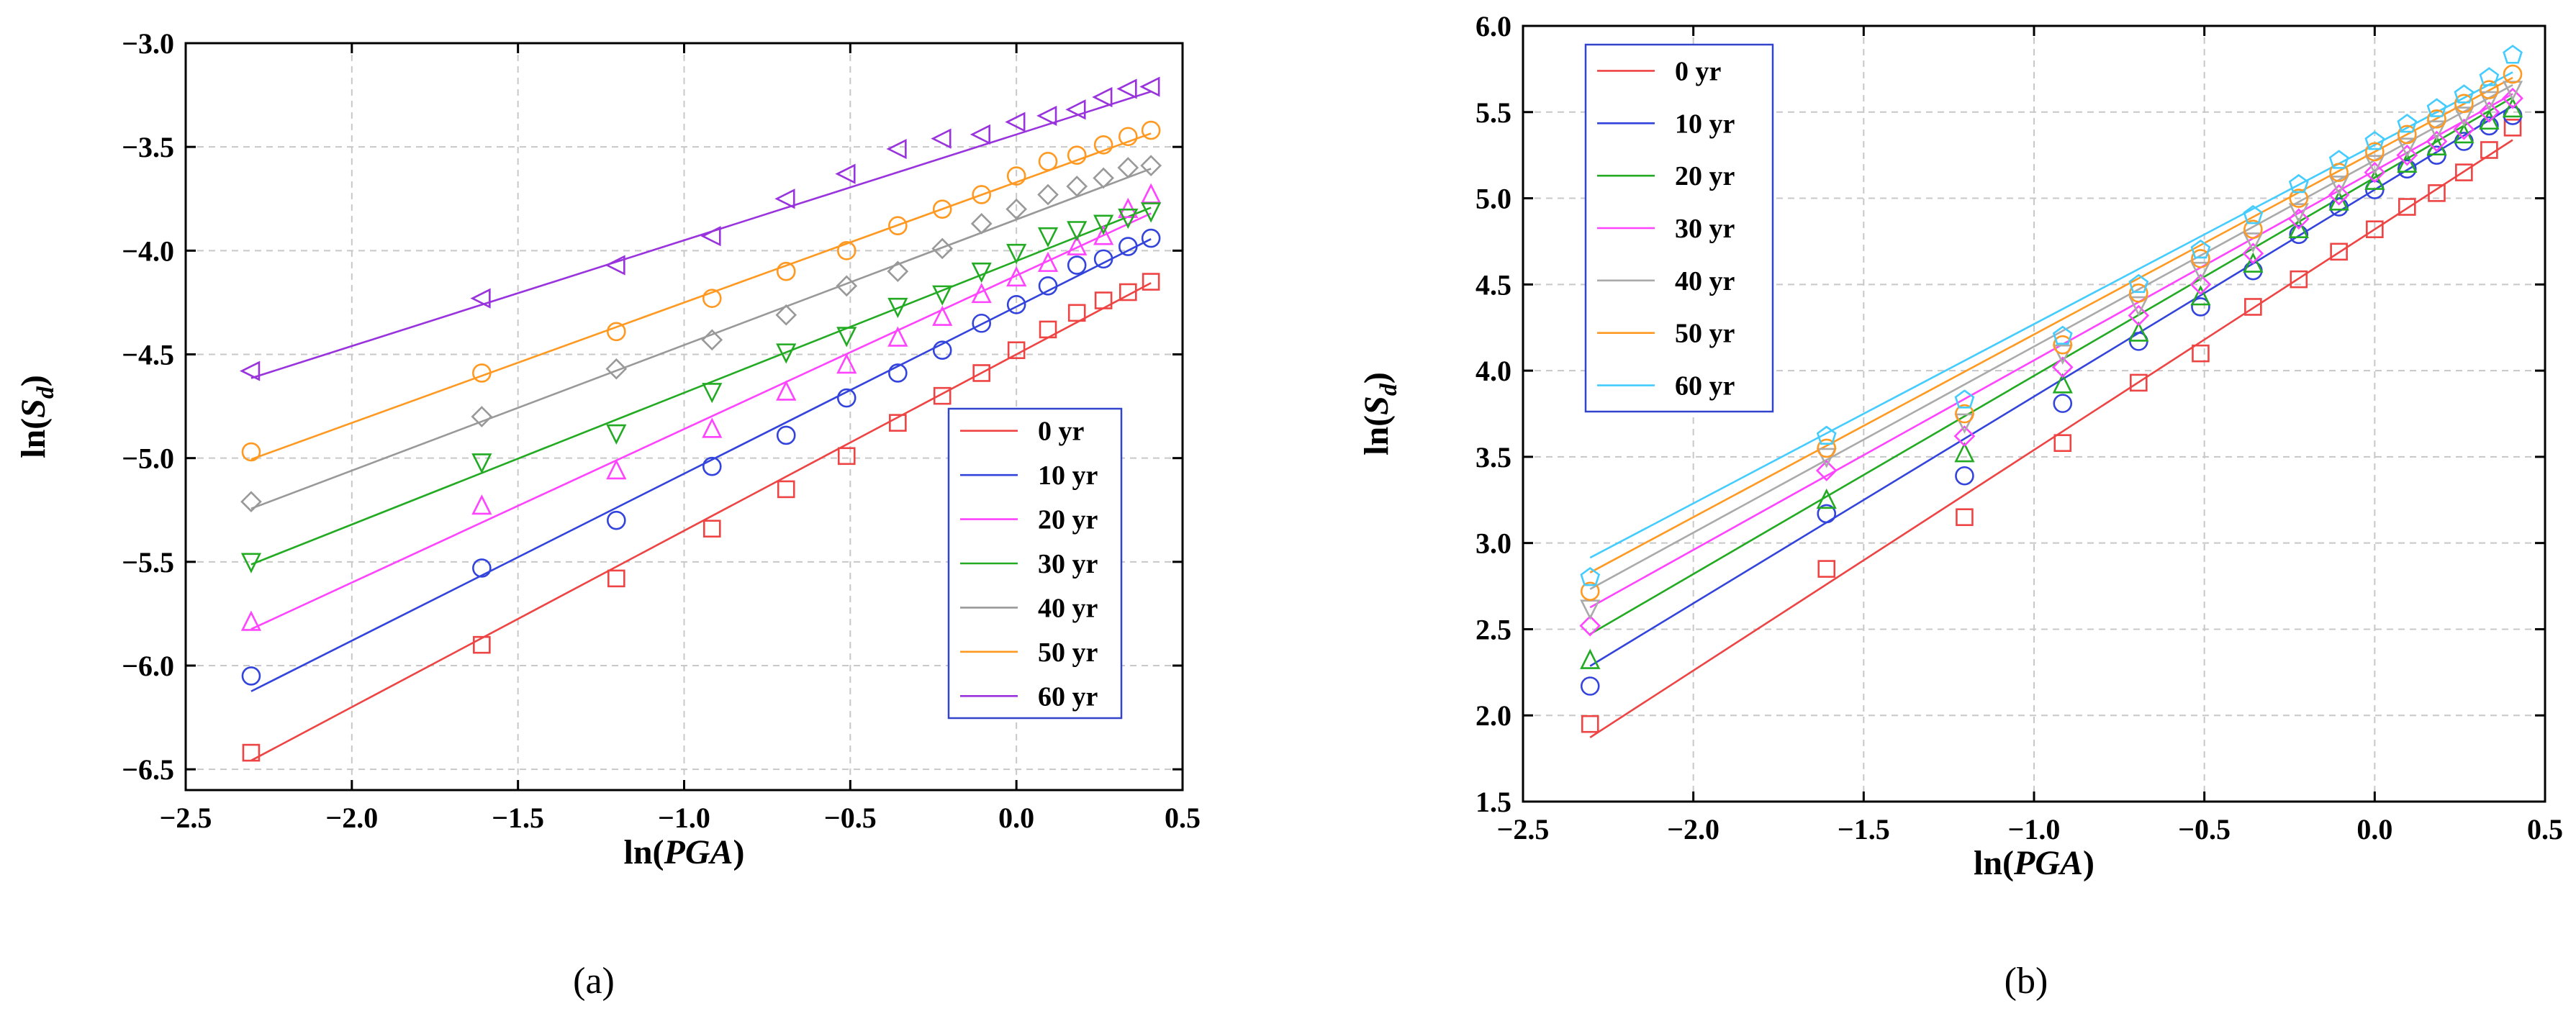 The image size is (2576, 1034). I want to click on y-tick-label: −4.0, so click(148, 251).